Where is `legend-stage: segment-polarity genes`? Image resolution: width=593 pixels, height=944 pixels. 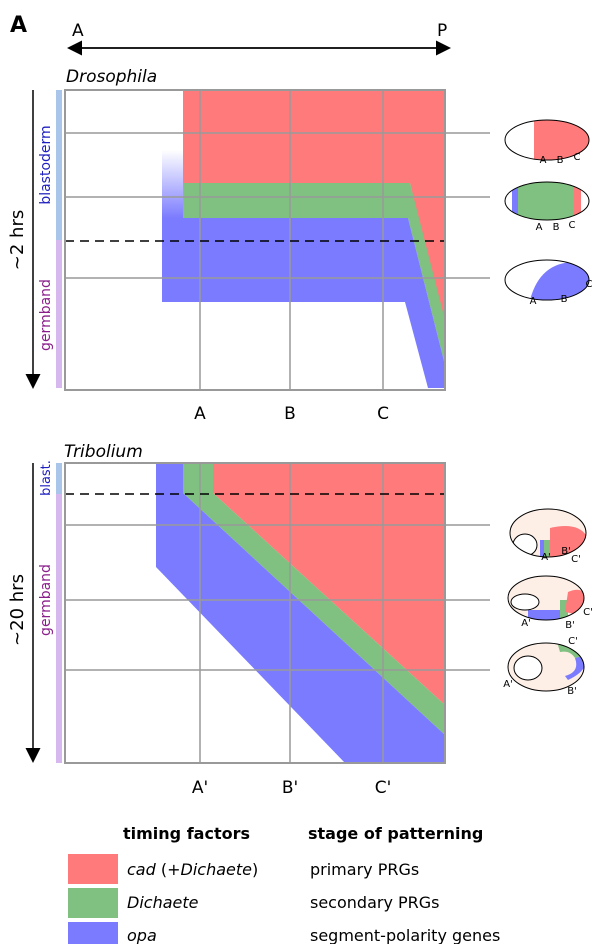
legend-stage: segment-polarity genes is located at coordinates (405, 935).